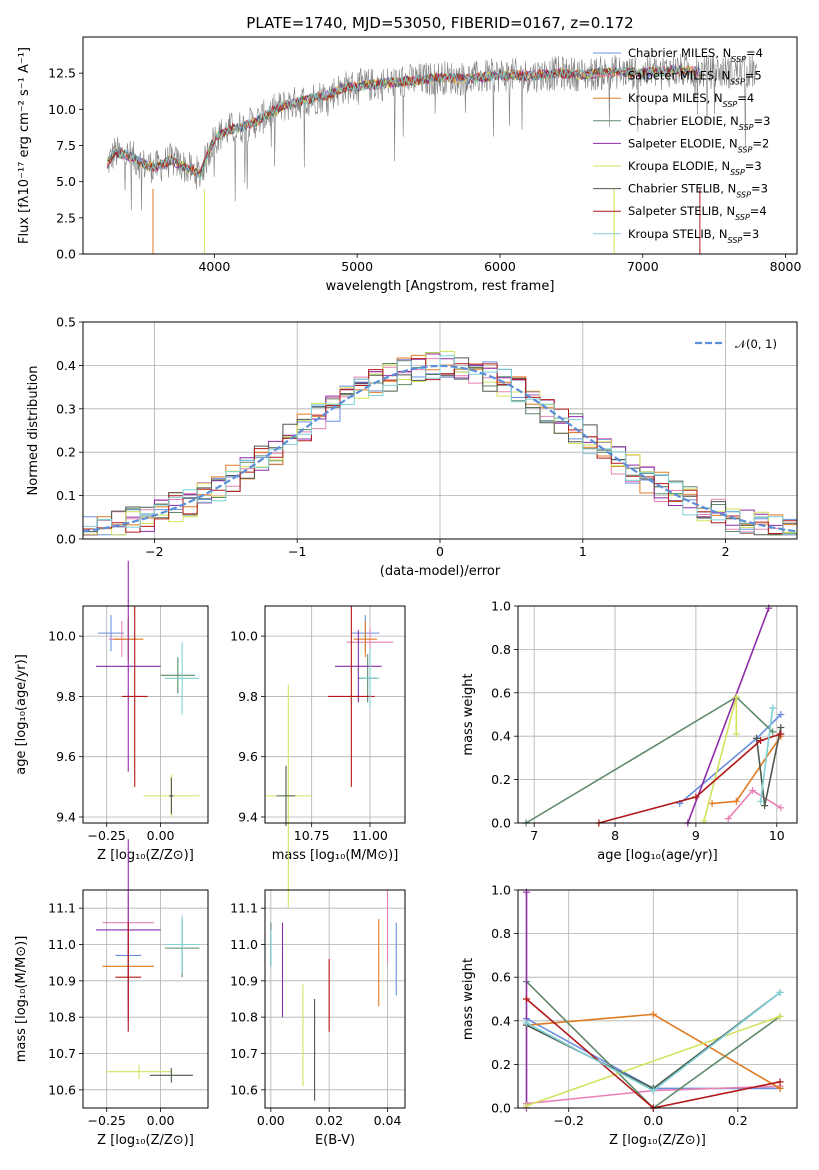  I want to click on legend-entry: Chabrier MILES, NSSP=4, so click(695, 55).